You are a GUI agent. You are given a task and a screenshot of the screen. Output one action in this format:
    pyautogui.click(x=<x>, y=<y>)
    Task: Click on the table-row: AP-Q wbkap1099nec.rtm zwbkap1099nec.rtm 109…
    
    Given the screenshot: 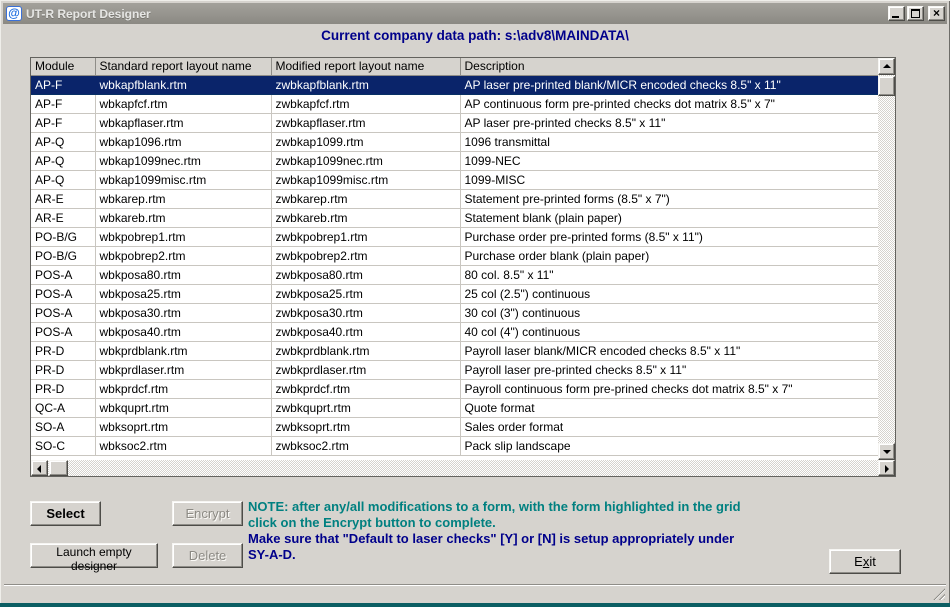 What is the action you would take?
    pyautogui.click(x=454, y=161)
    